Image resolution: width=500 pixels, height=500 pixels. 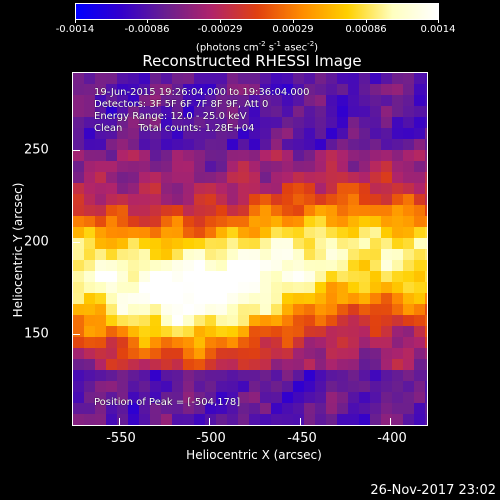 I want to click on x-tick-label: -550, so click(x=121, y=438).